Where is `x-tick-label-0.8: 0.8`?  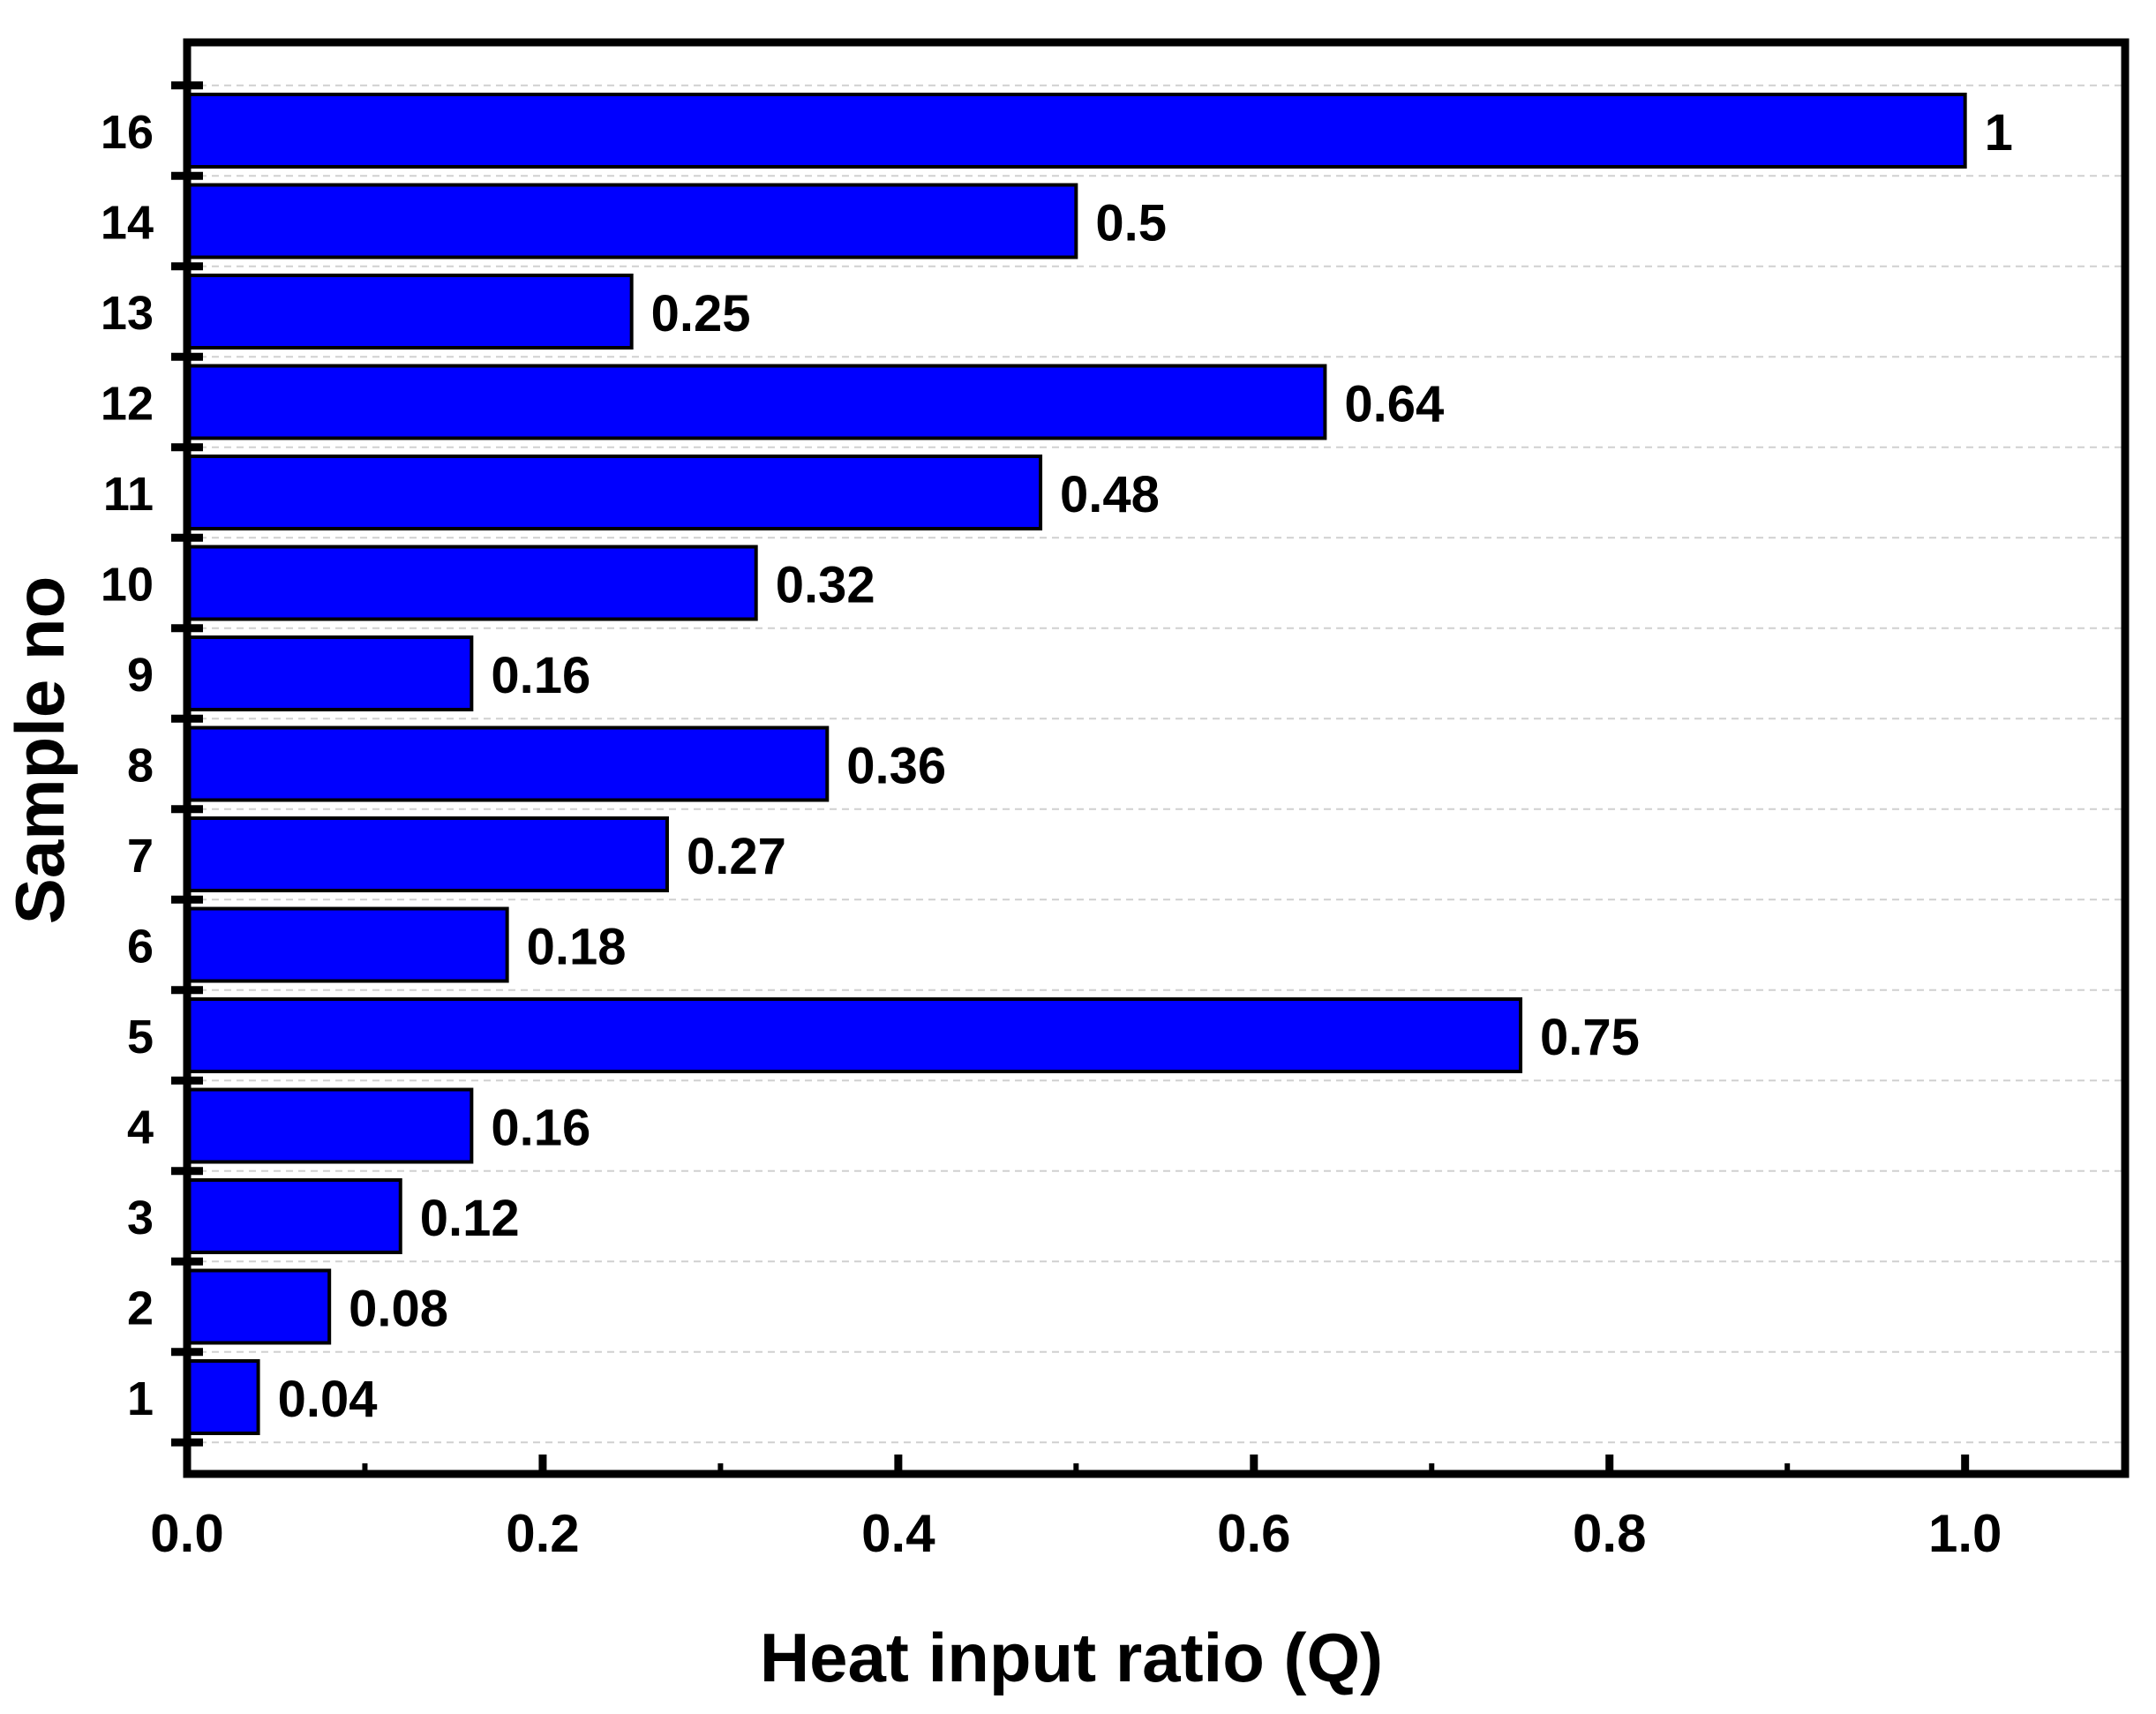 x-tick-label-0.8: 0.8 is located at coordinates (1609, 1533).